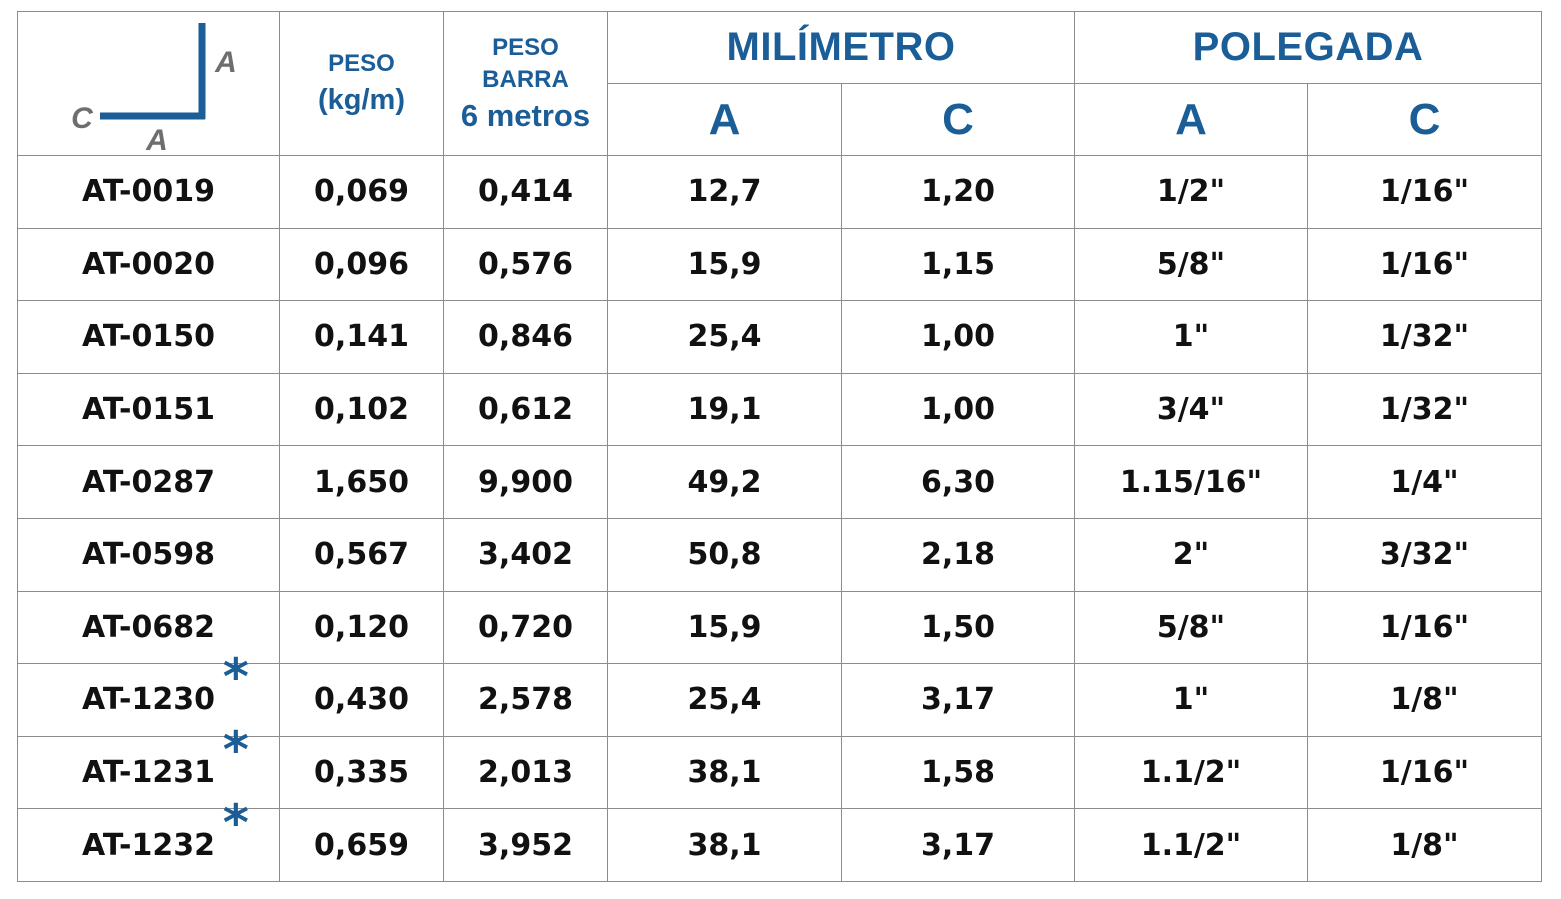  What do you see at coordinates (958, 119) in the screenshot?
I see `mm-c-header: C` at bounding box center [958, 119].